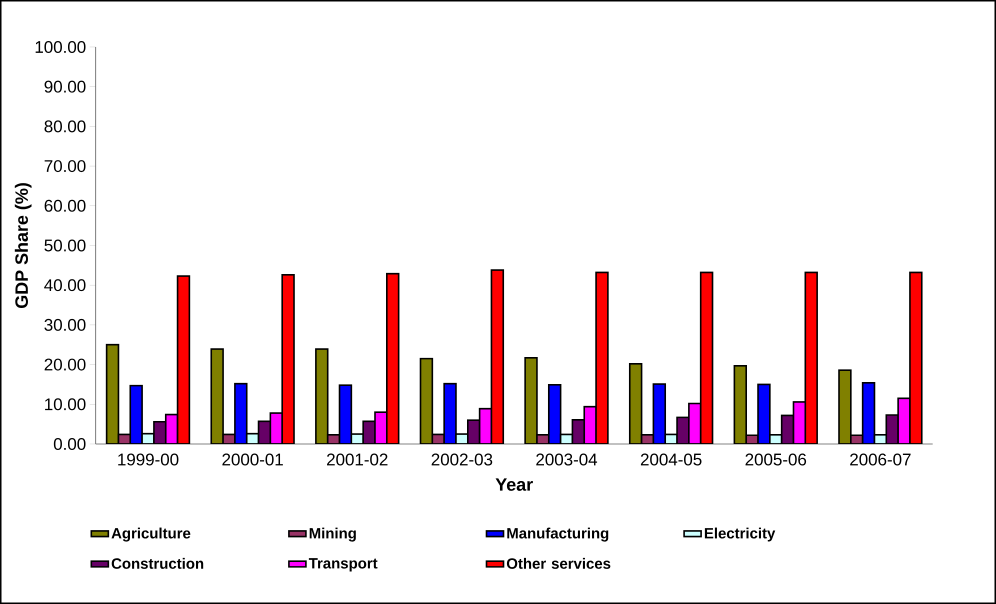  I want to click on legend-label: Construction, so click(158, 563).